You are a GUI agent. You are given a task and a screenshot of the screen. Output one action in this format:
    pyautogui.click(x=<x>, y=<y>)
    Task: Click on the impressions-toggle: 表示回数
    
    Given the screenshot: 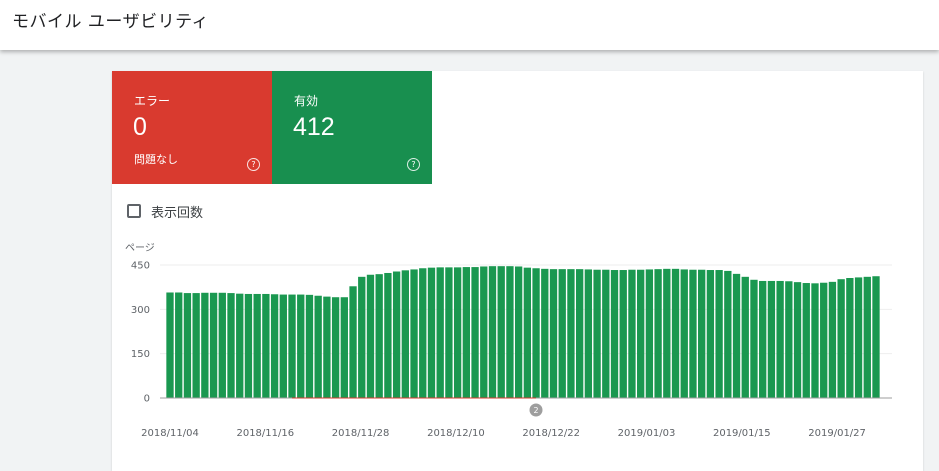 What is the action you would take?
    pyautogui.click(x=165, y=211)
    